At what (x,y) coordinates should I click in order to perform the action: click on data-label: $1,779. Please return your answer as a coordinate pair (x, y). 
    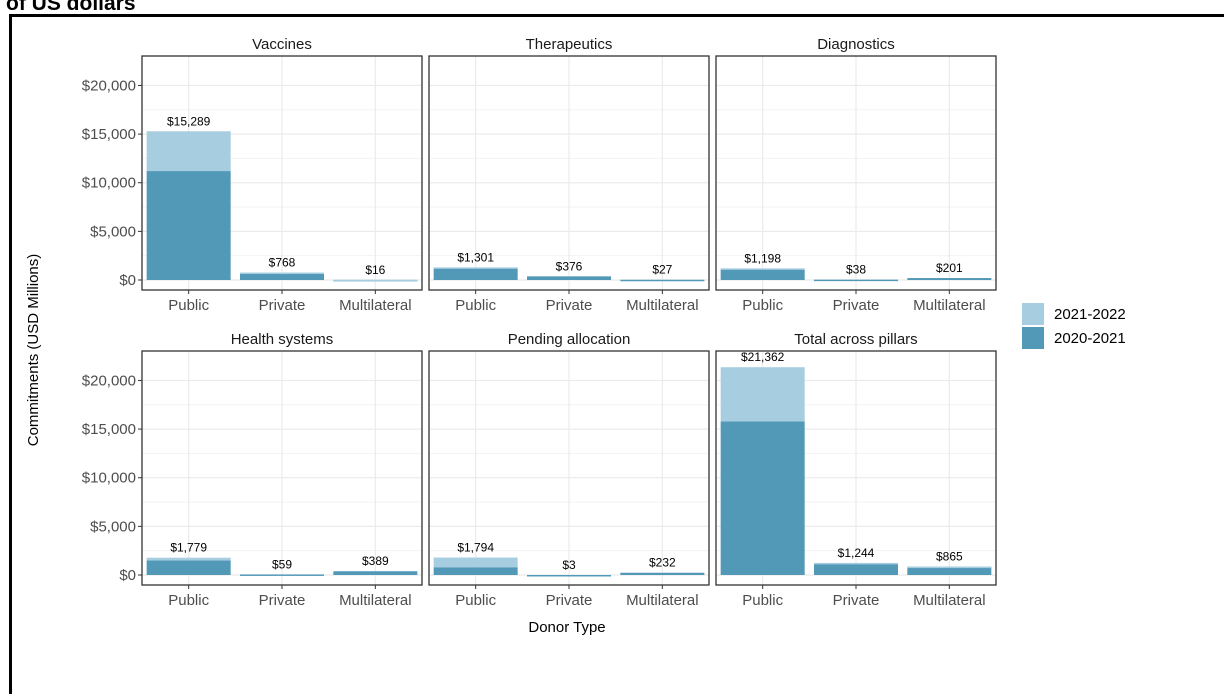
    Looking at the image, I should click on (188, 548).